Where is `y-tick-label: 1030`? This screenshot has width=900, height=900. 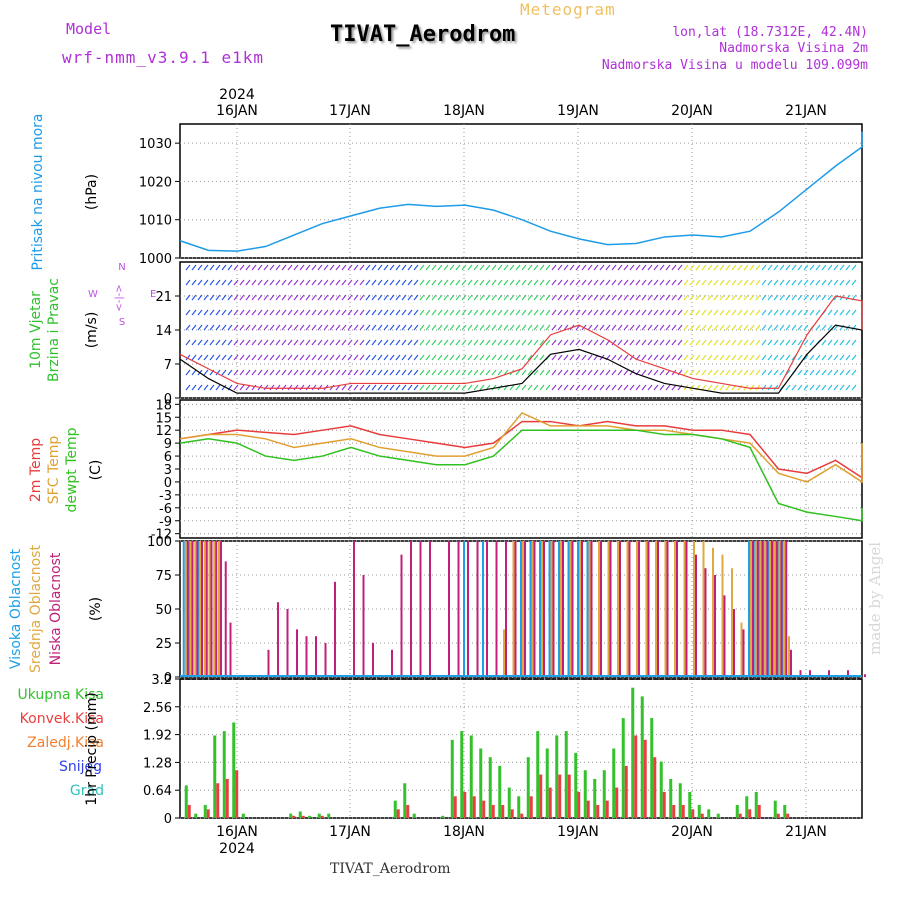
y-tick-label: 1030 is located at coordinates (155, 144).